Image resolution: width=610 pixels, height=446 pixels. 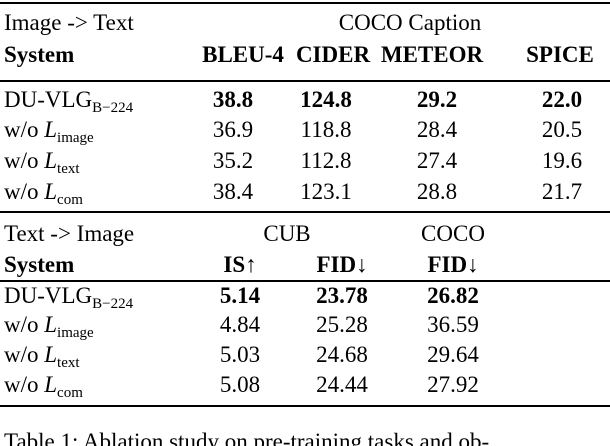 I want to click on dataset-label: COCO, so click(x=453, y=233).